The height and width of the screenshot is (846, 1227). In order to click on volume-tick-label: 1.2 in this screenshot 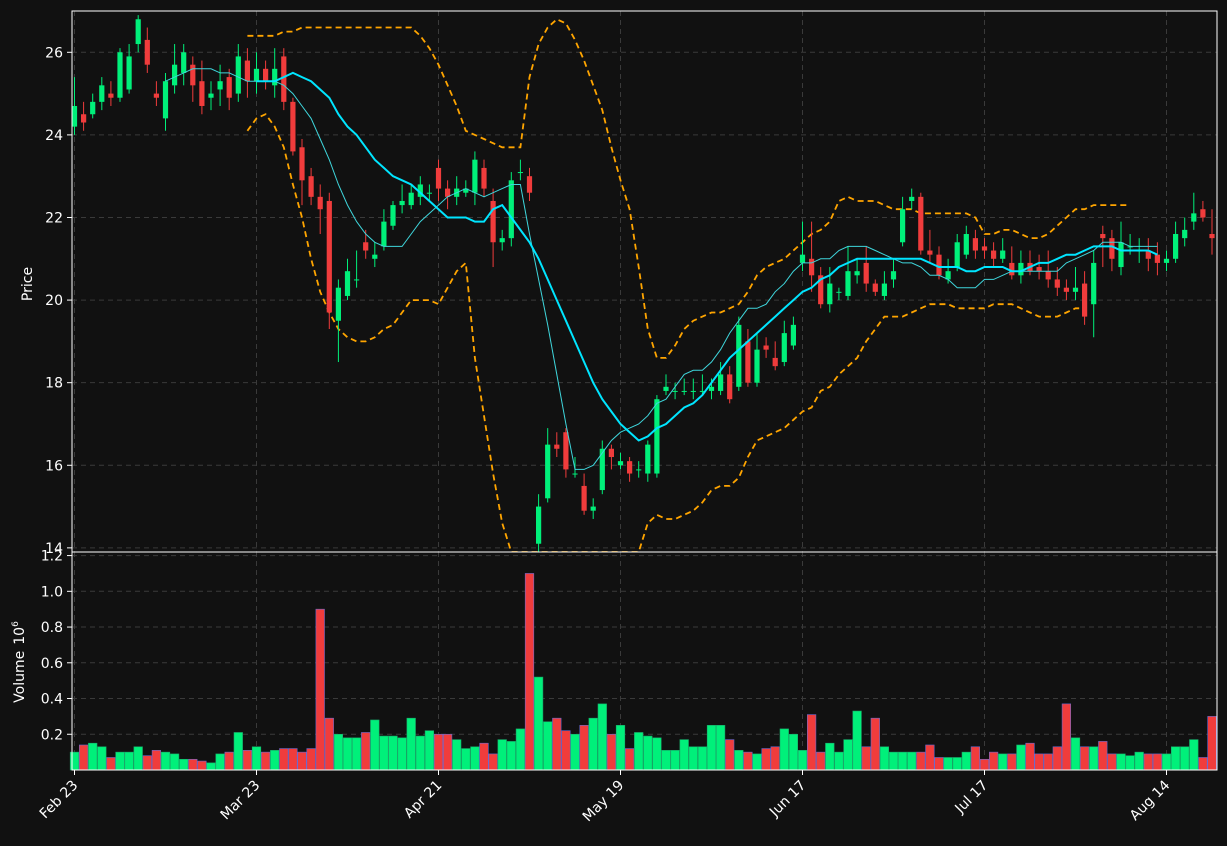, I will do `click(52, 557)`.